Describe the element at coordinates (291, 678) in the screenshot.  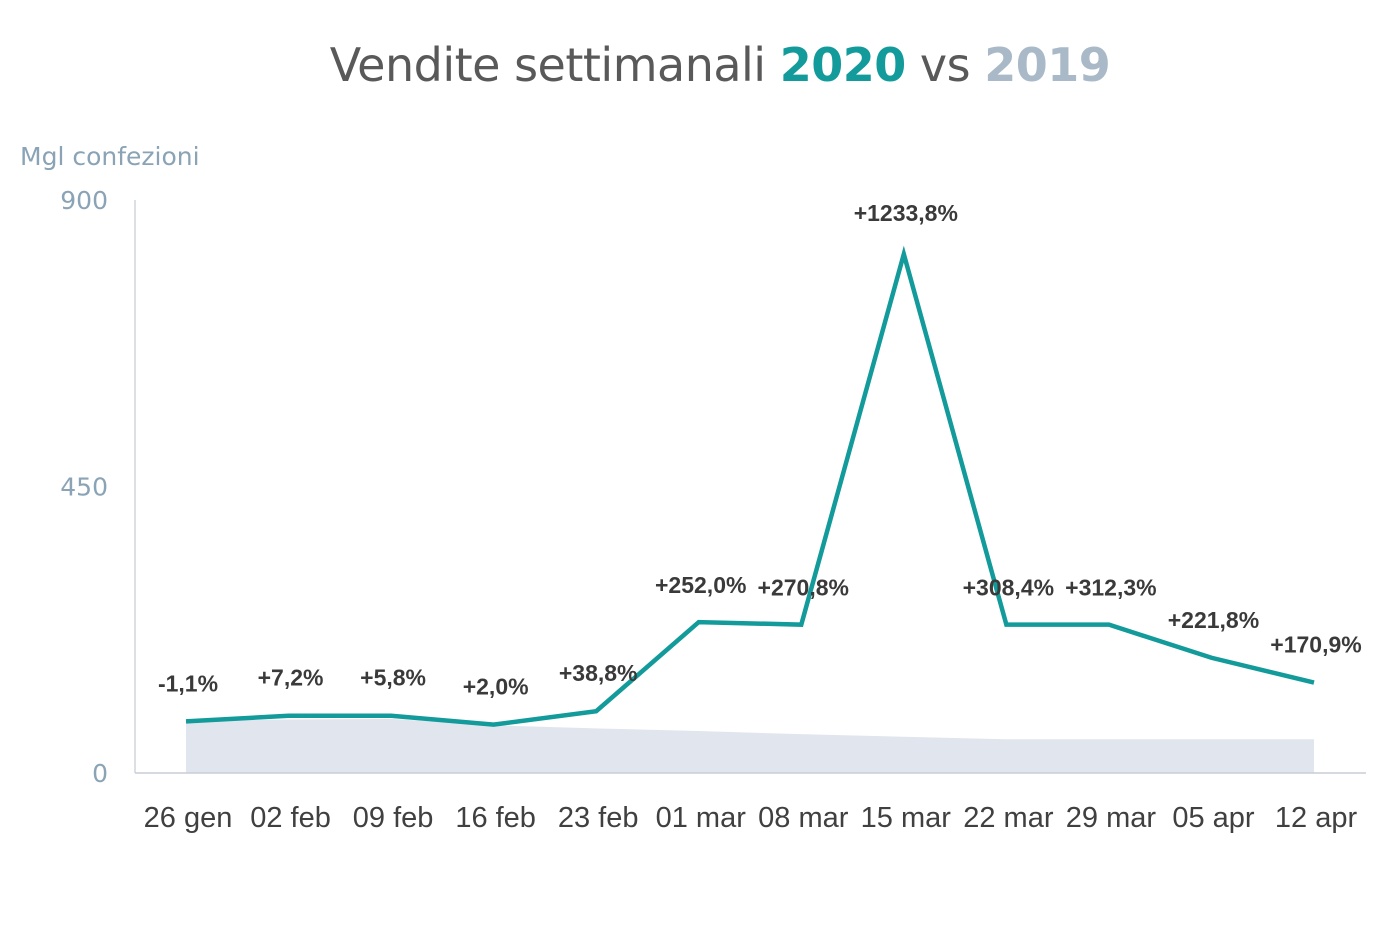
I see `data-label: +7,2%` at that location.